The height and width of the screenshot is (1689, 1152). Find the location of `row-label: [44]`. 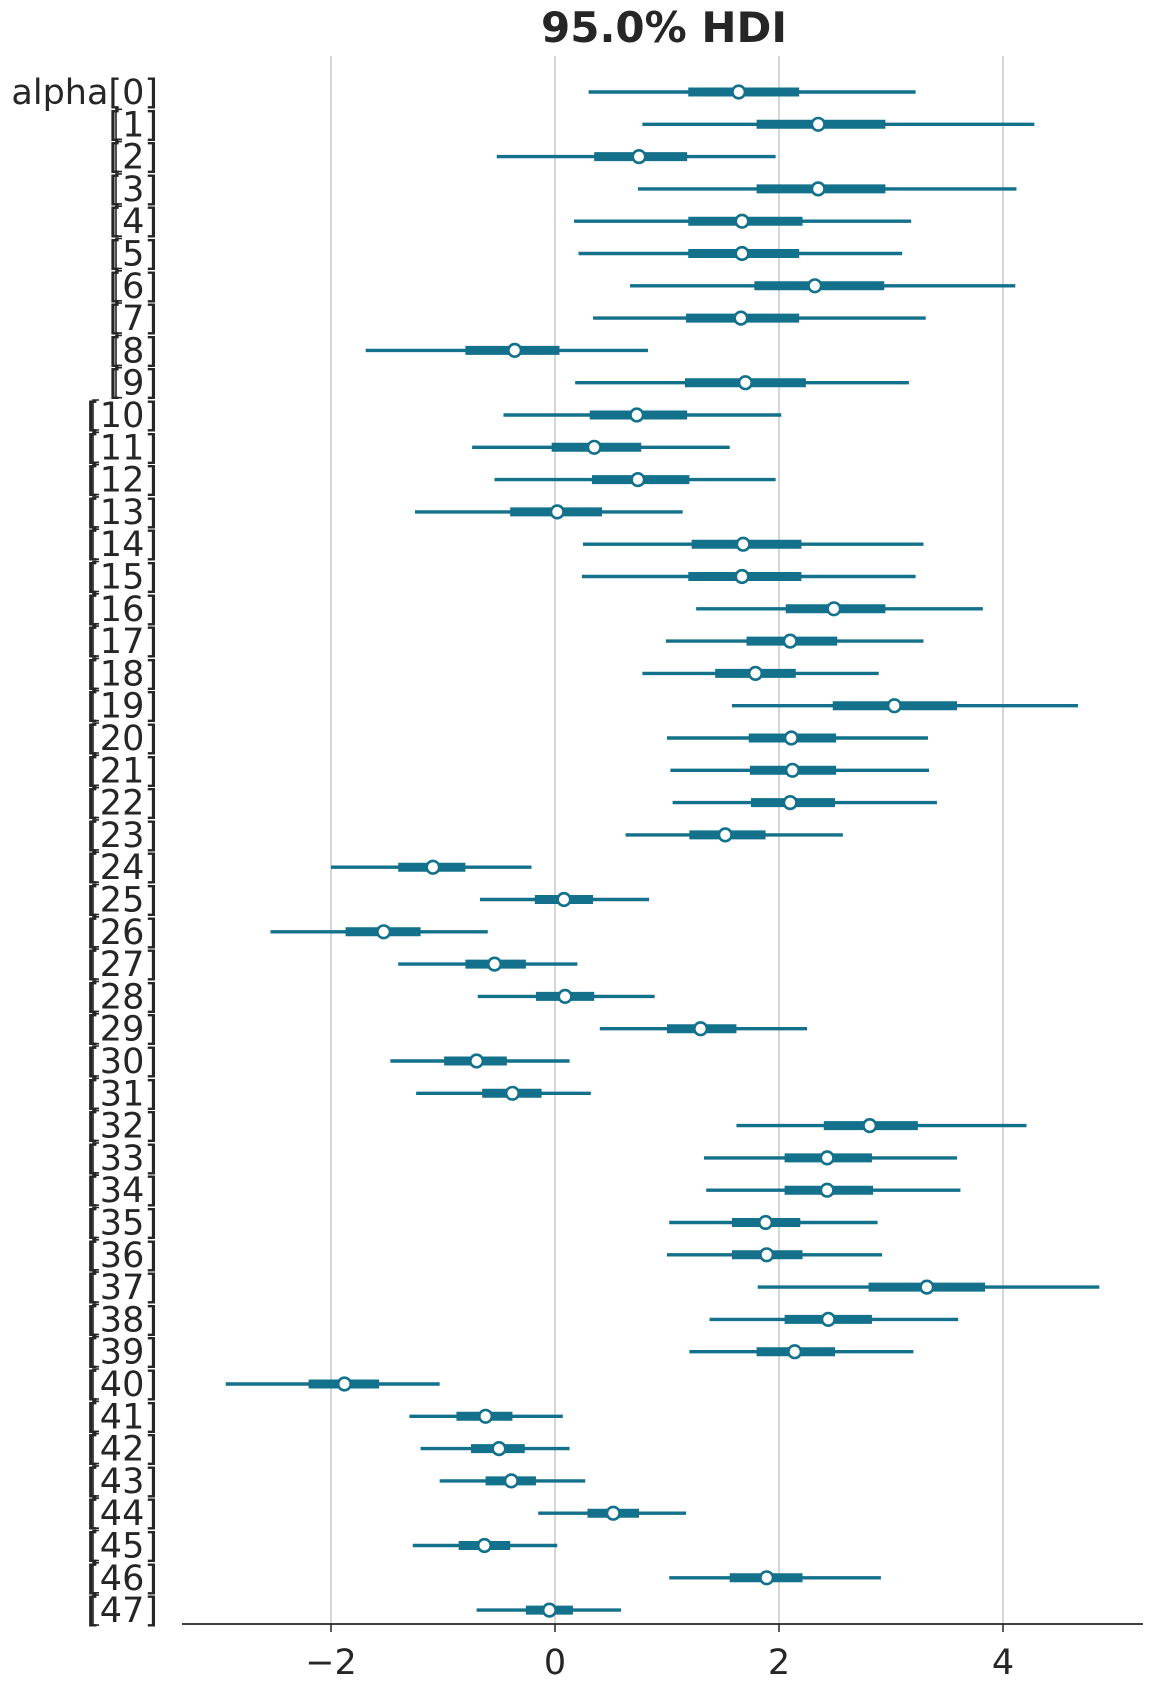

row-label: [44] is located at coordinates (122, 1514).